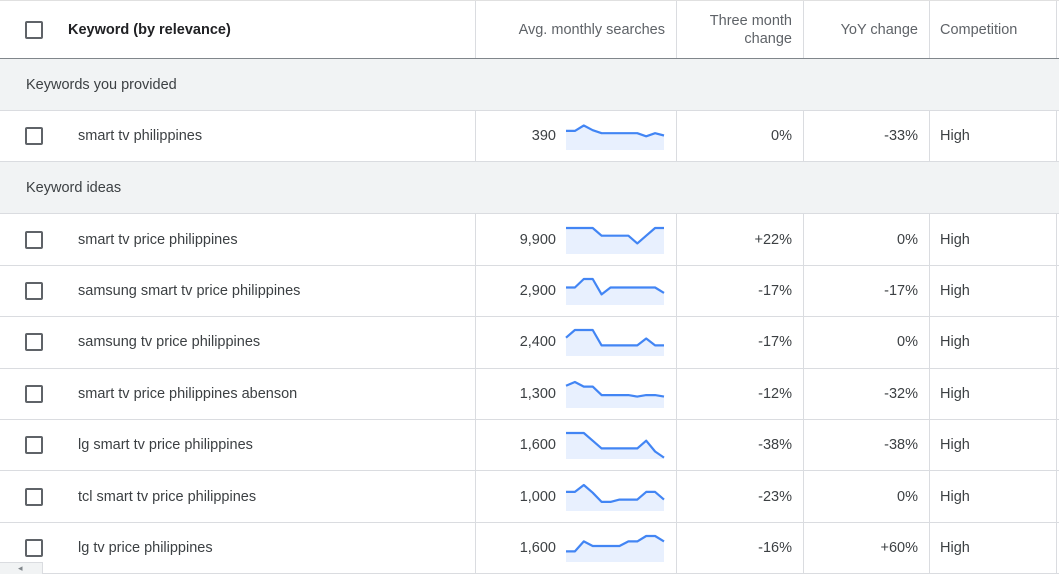 The width and height of the screenshot is (1059, 574). I want to click on three-month-cell: 0%, so click(740, 136).